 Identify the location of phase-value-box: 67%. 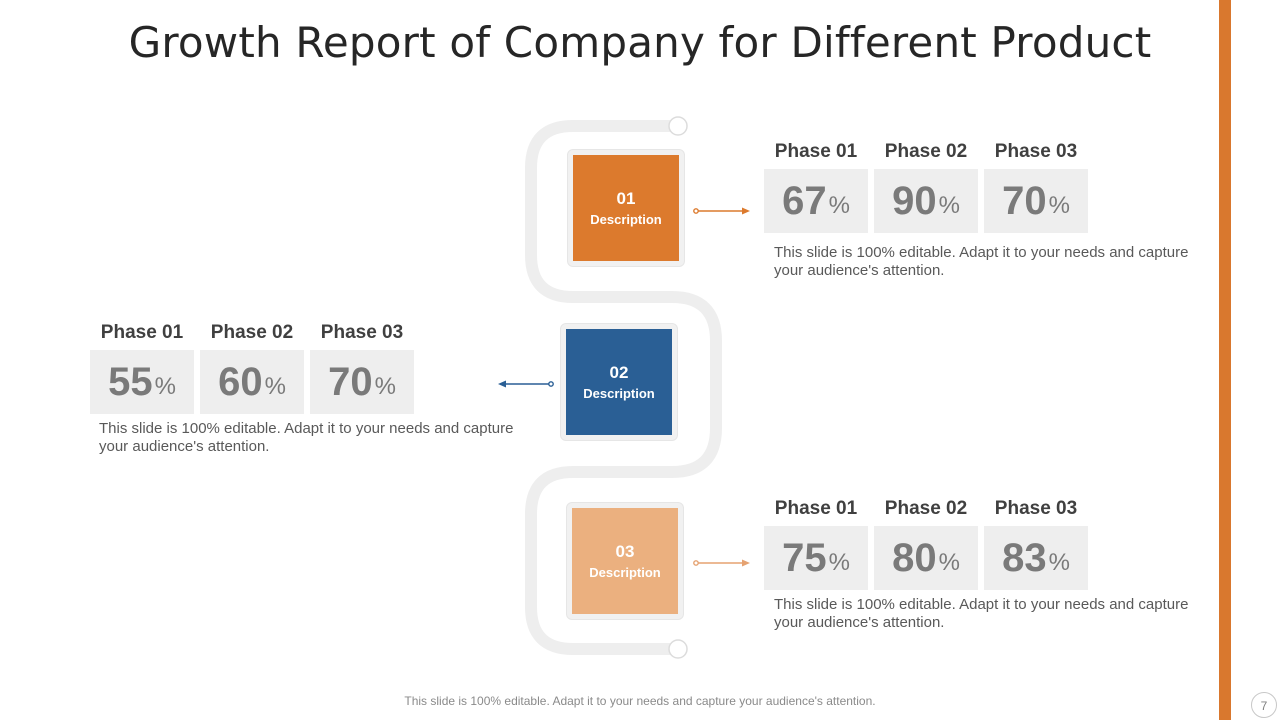
(816, 201).